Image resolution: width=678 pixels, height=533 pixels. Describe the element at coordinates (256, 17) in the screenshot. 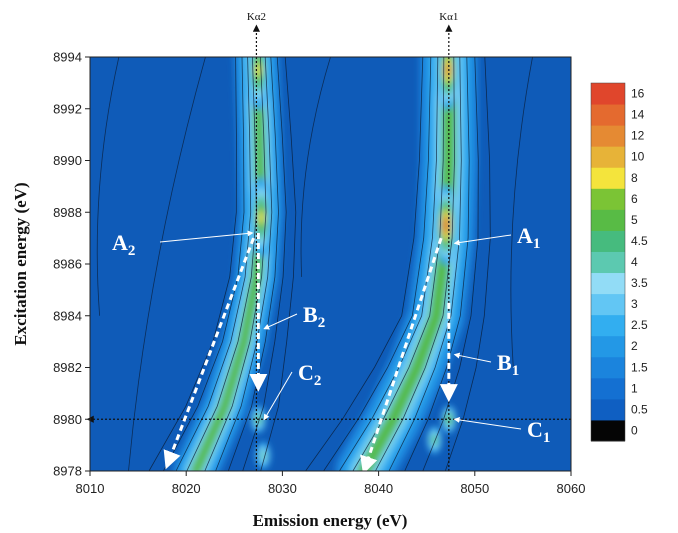

I see `ref-line-label-0: Kα2` at that location.